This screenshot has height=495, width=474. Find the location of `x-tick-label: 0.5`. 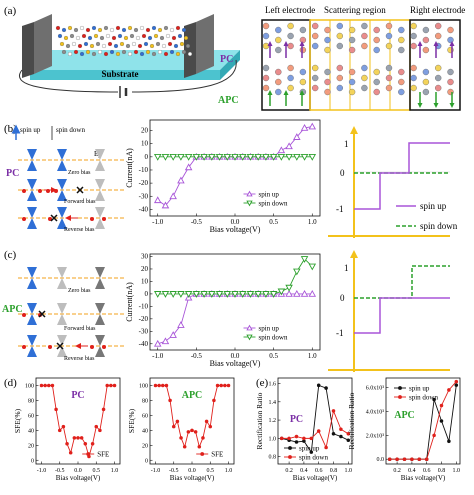

x-tick-label: 0.5 is located at coordinates (273, 222).